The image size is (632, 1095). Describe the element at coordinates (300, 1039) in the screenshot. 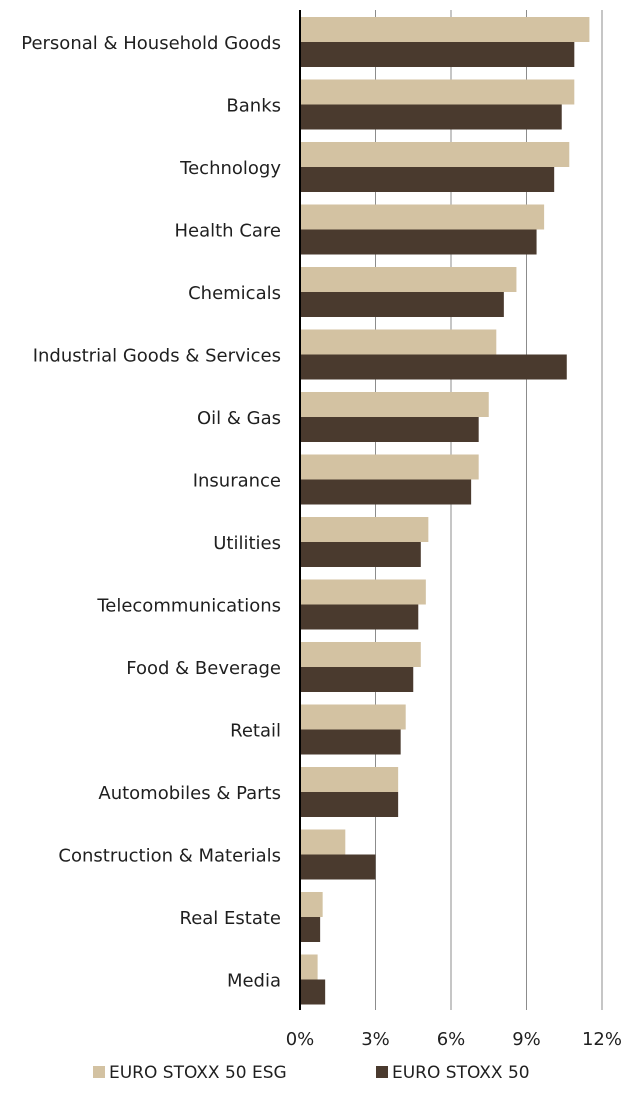

I see `x-tick-label: 0%` at that location.